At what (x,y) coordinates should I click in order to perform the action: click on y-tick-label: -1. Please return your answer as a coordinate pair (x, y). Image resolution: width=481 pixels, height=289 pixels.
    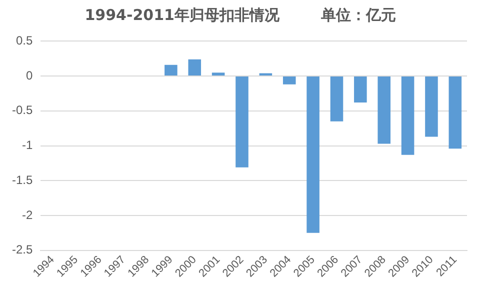
    Looking at the image, I should click on (27, 145).